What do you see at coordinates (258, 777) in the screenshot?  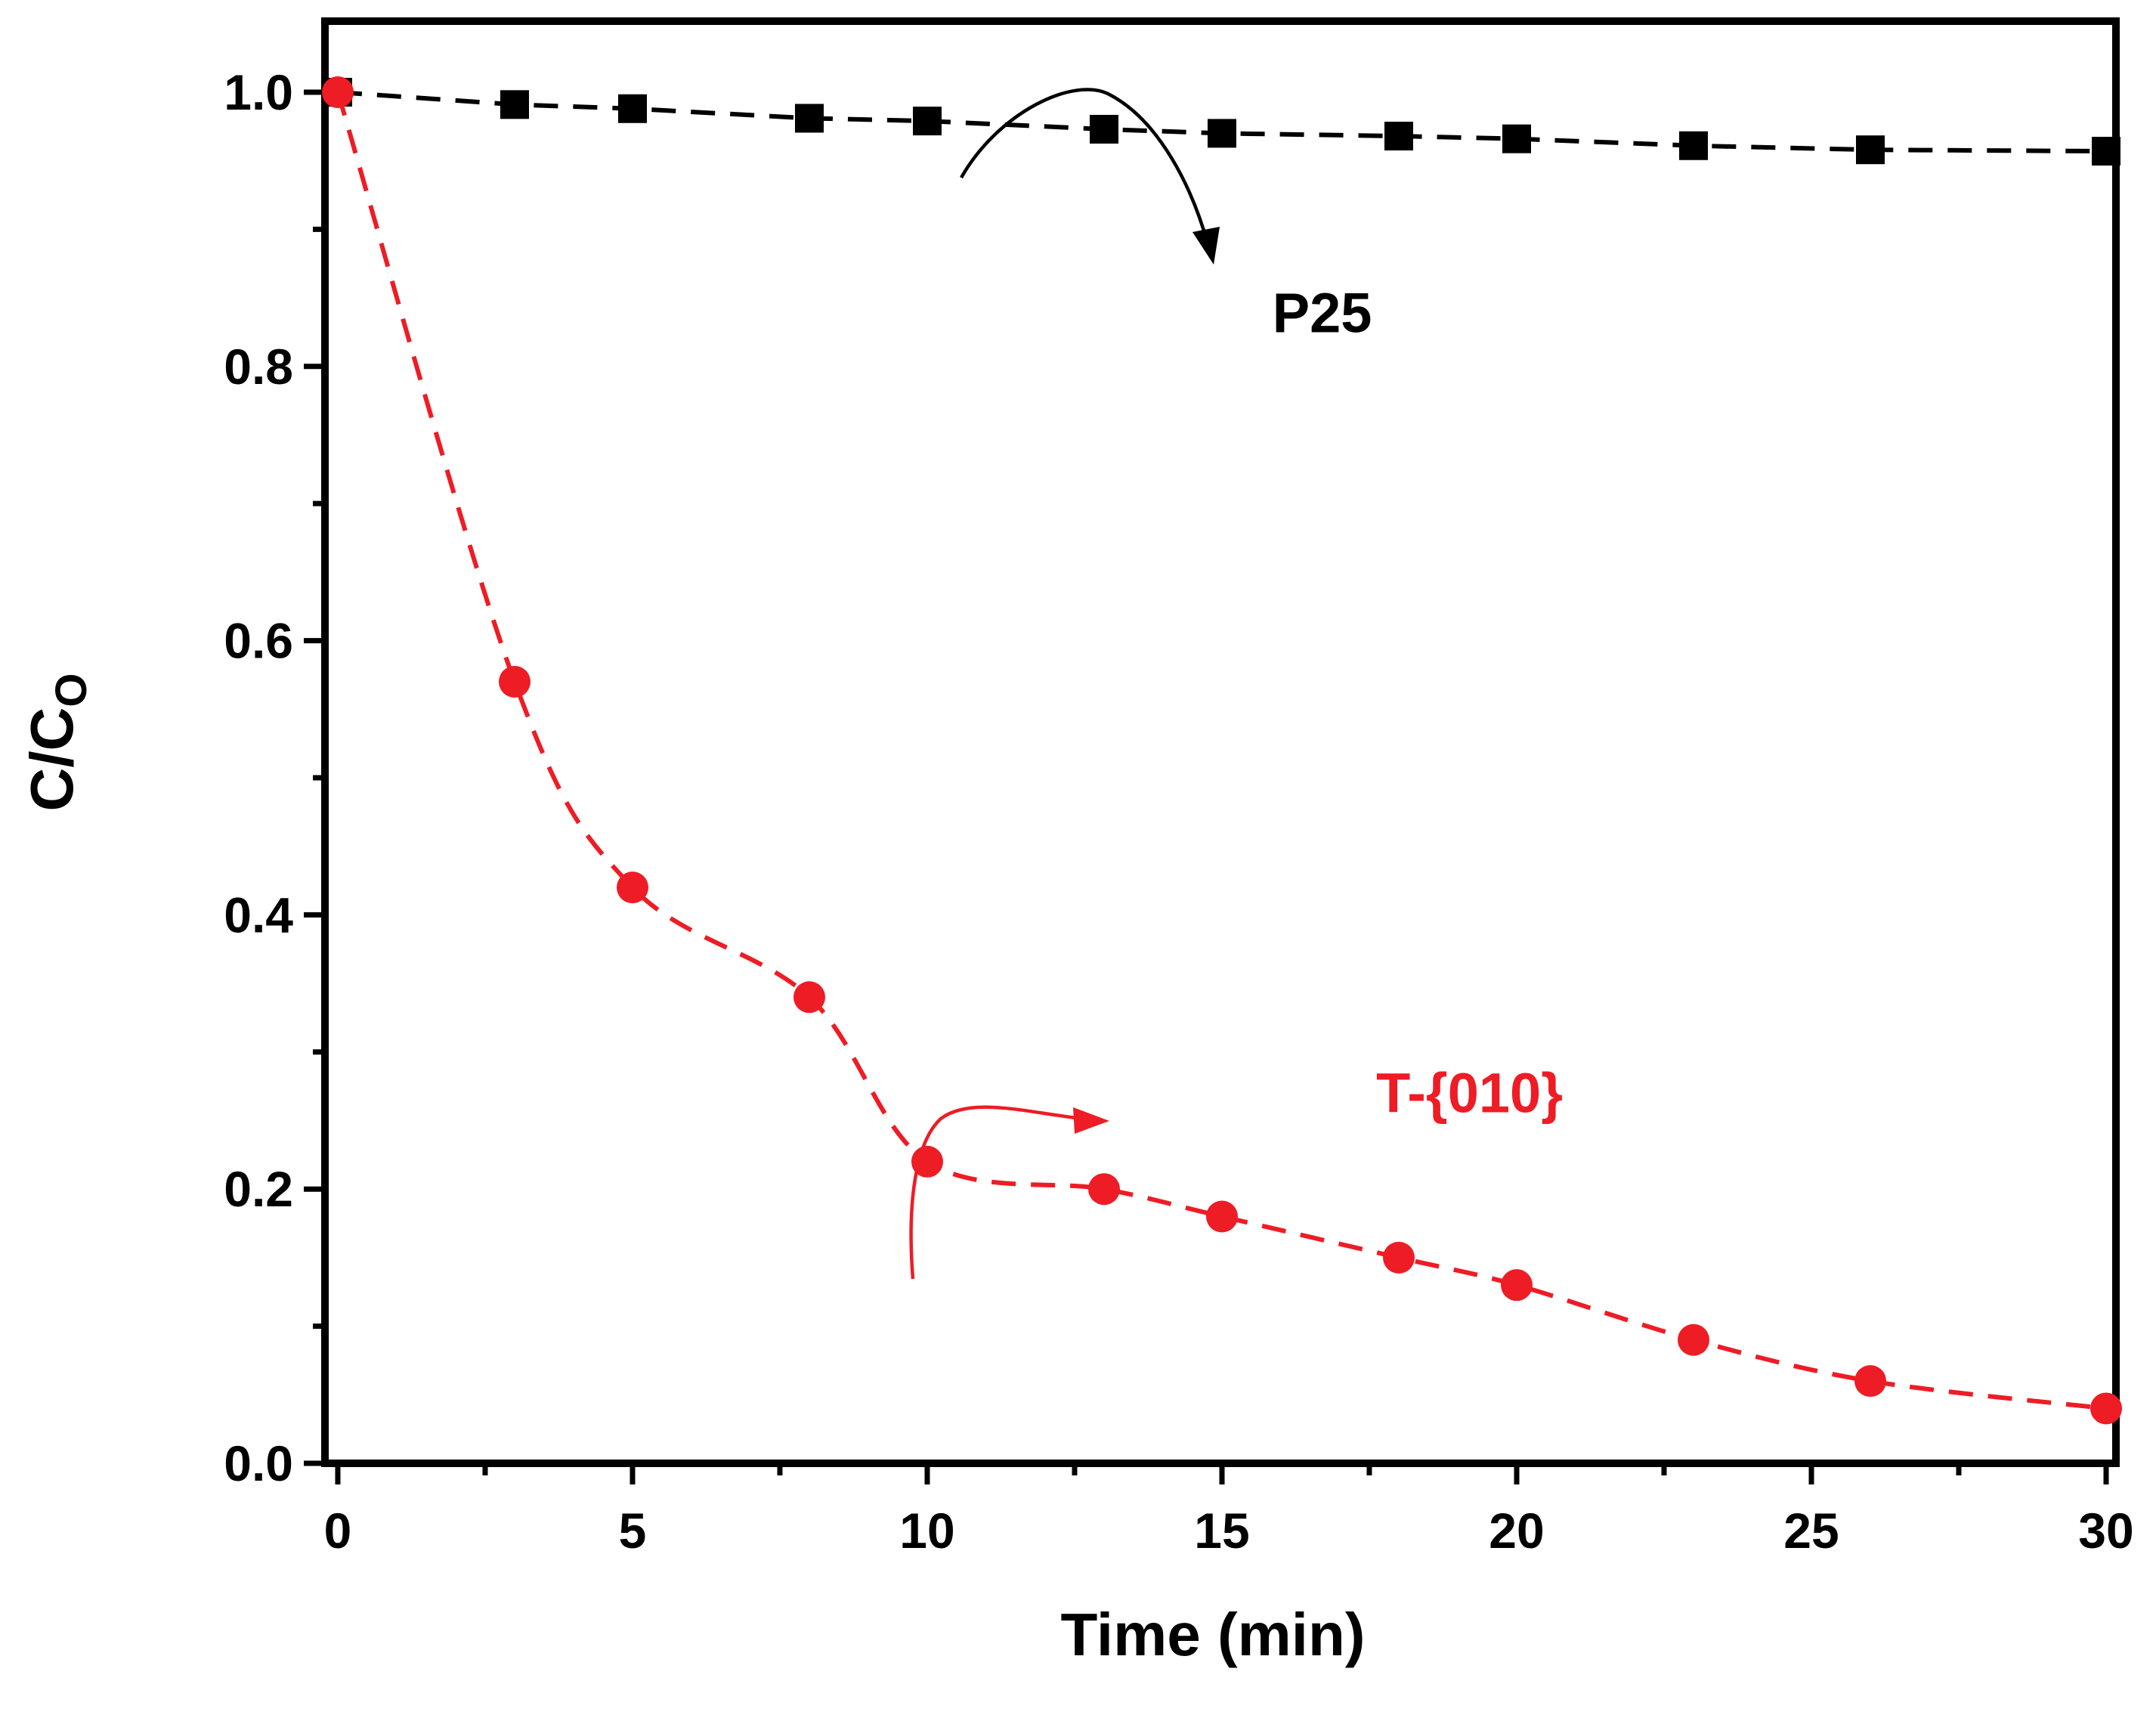 I see `y-tick-labels: 0.0 0.2 0.4 0.6 0.8 1.0` at bounding box center [258, 777].